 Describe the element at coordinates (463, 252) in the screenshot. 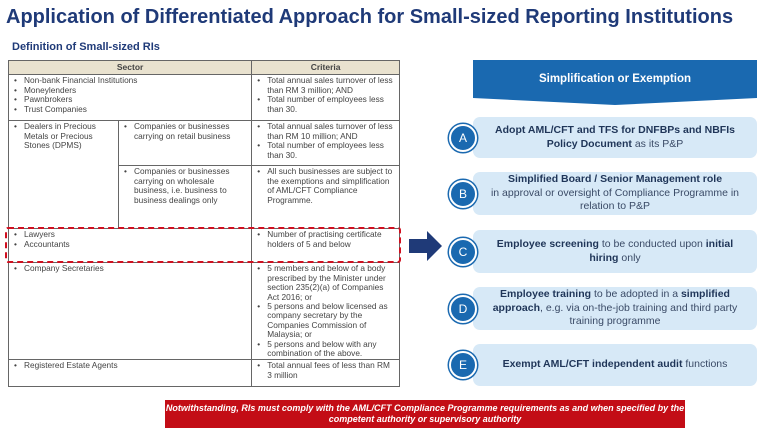

I see `letter-c-icon: C` at that location.